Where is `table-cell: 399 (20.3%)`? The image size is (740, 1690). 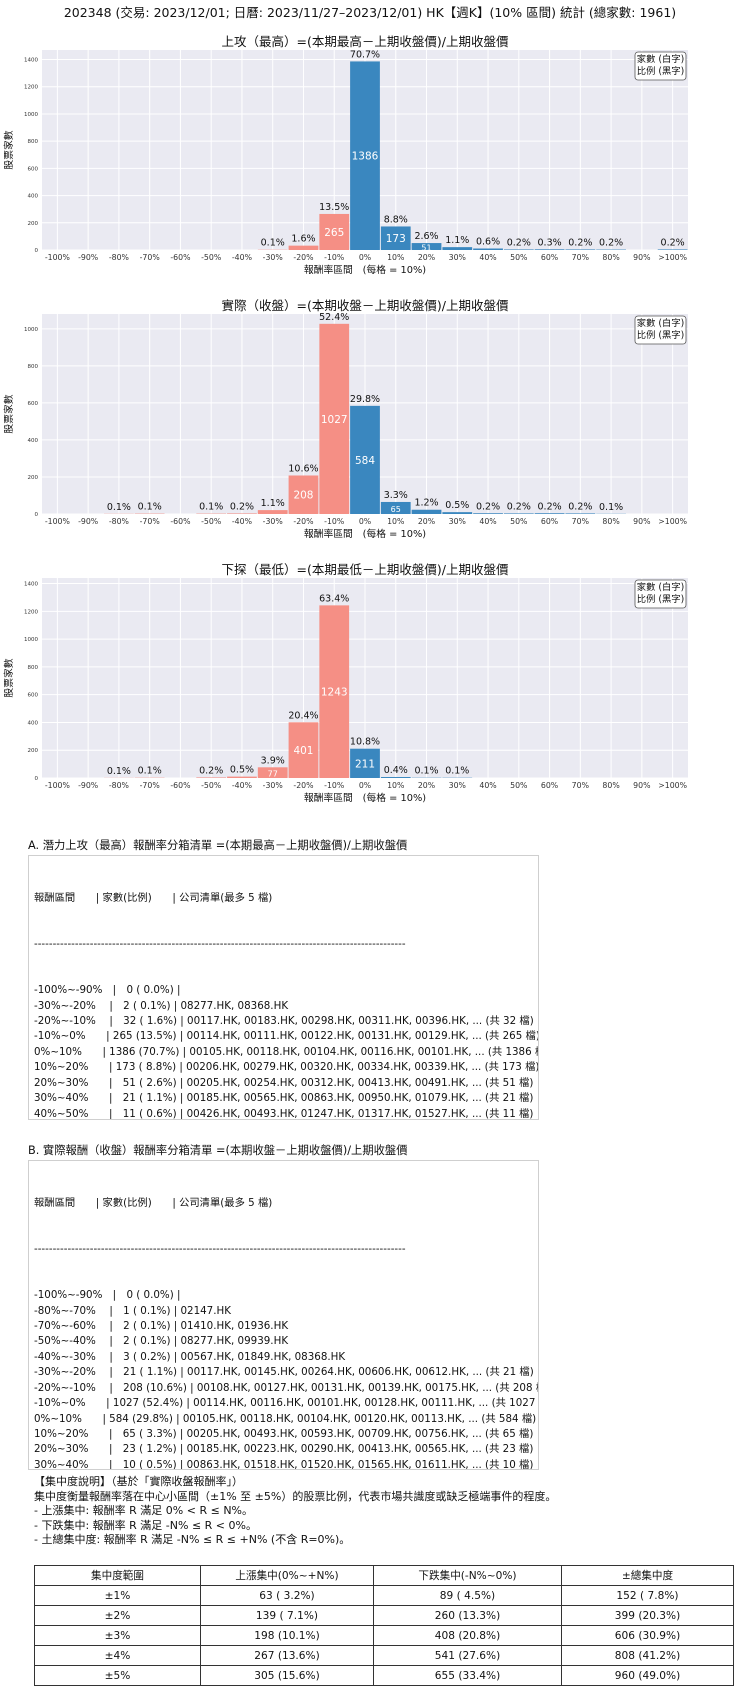 table-cell: 399 (20.3%) is located at coordinates (647, 1615).